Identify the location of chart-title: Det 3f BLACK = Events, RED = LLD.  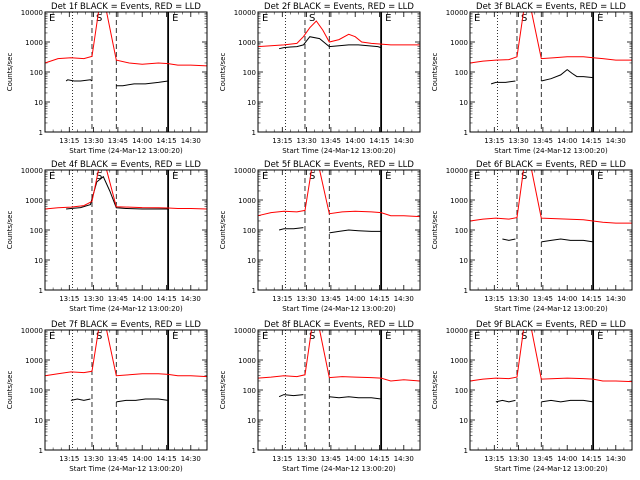
(551, 7).